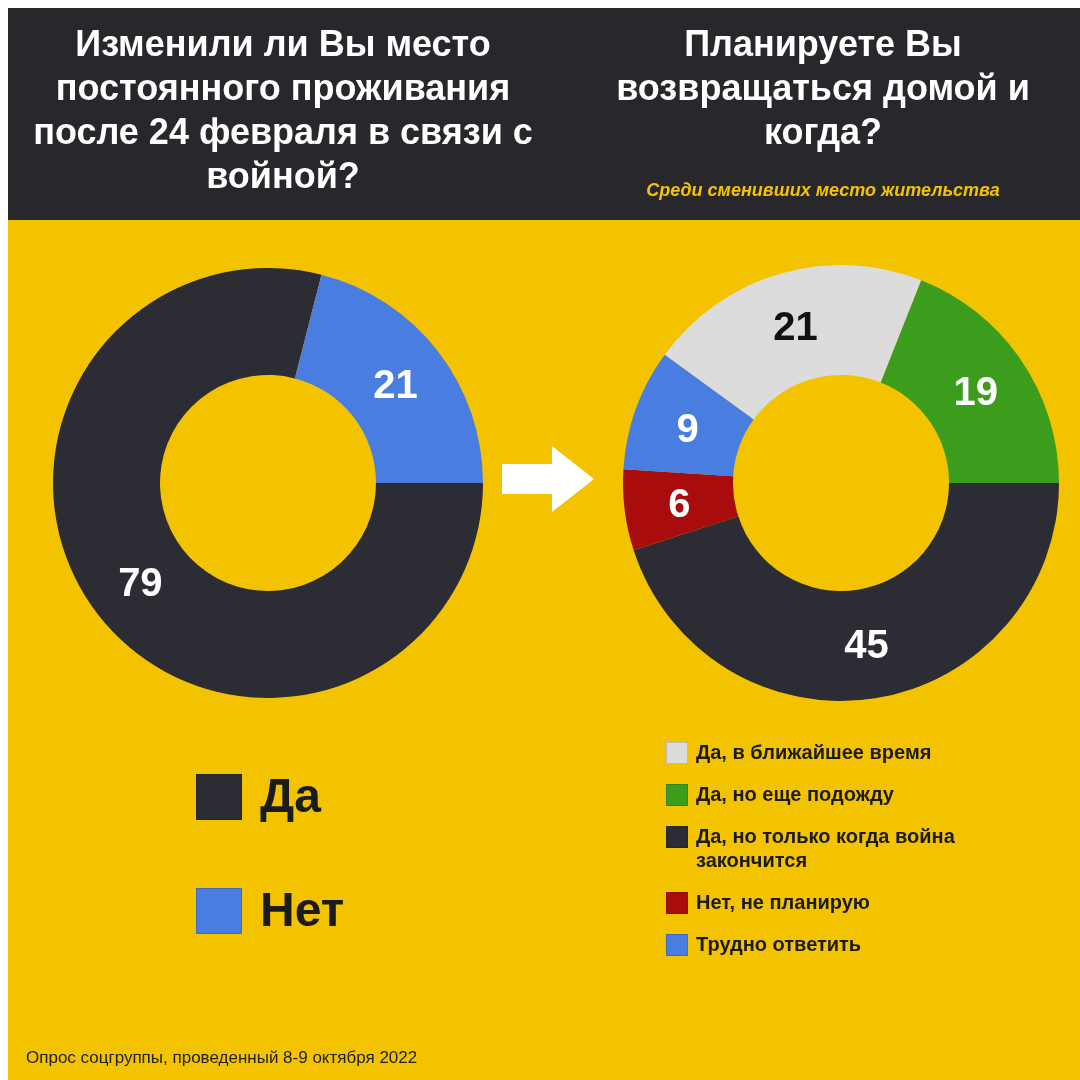 Image resolution: width=1080 pixels, height=1080 pixels. Describe the element at coordinates (687, 427) in the screenshot. I see `data-label: 9` at that location.